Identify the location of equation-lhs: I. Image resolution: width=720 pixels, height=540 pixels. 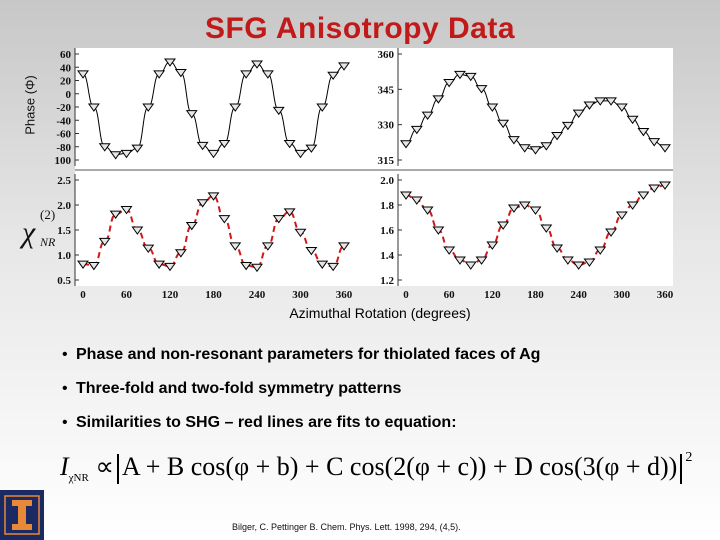
(64, 466).